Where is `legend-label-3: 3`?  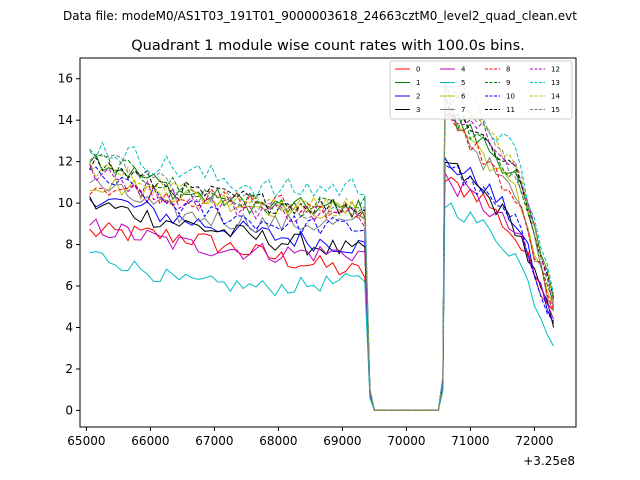 legend-label-3: 3 is located at coordinates (418, 110).